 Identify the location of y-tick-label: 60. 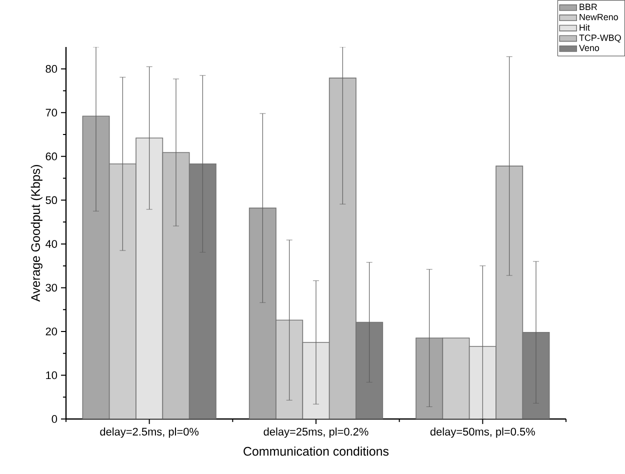
(52, 156).